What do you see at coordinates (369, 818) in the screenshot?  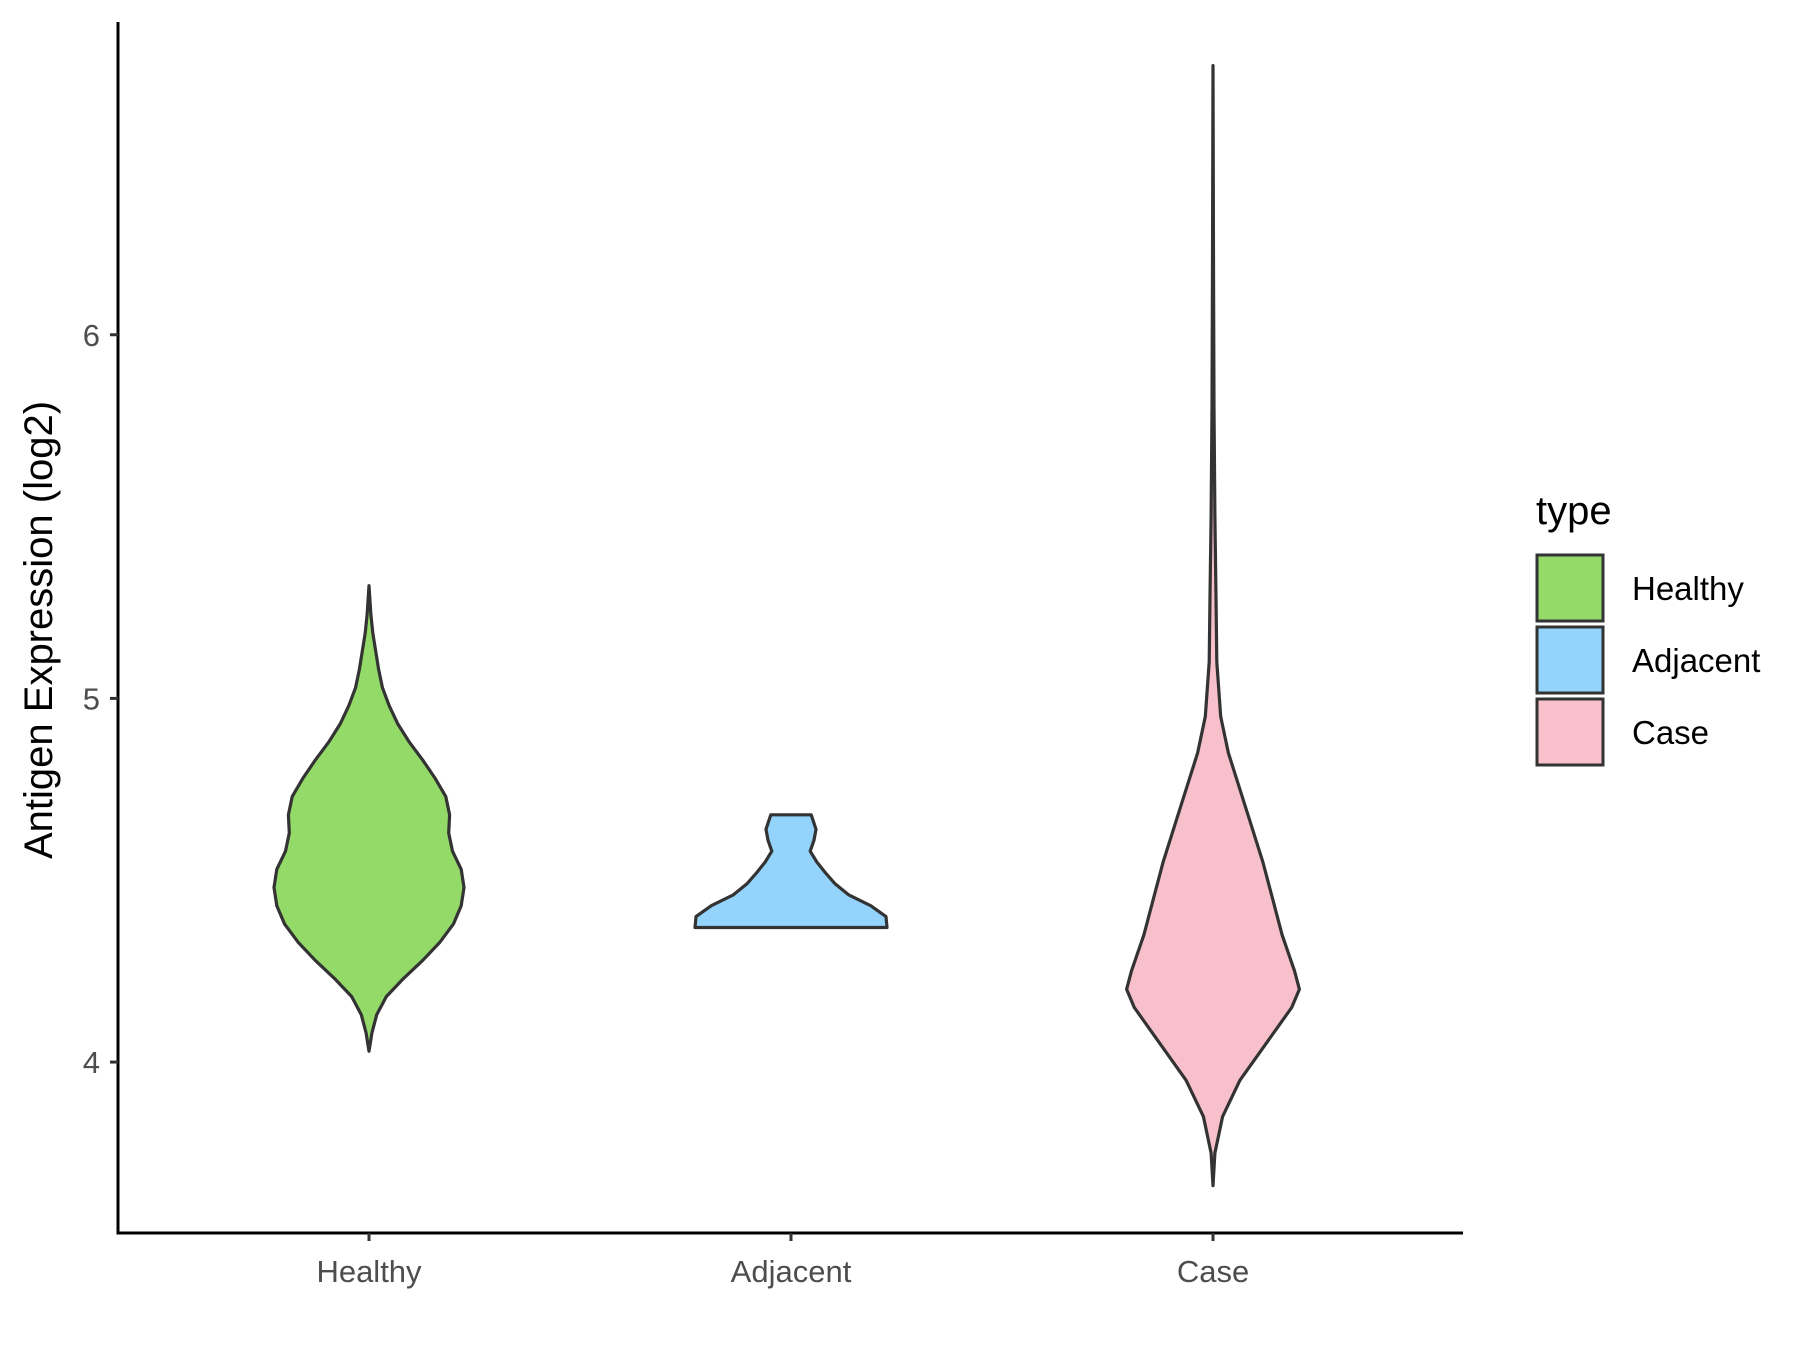 I see `violin-healthy` at bounding box center [369, 818].